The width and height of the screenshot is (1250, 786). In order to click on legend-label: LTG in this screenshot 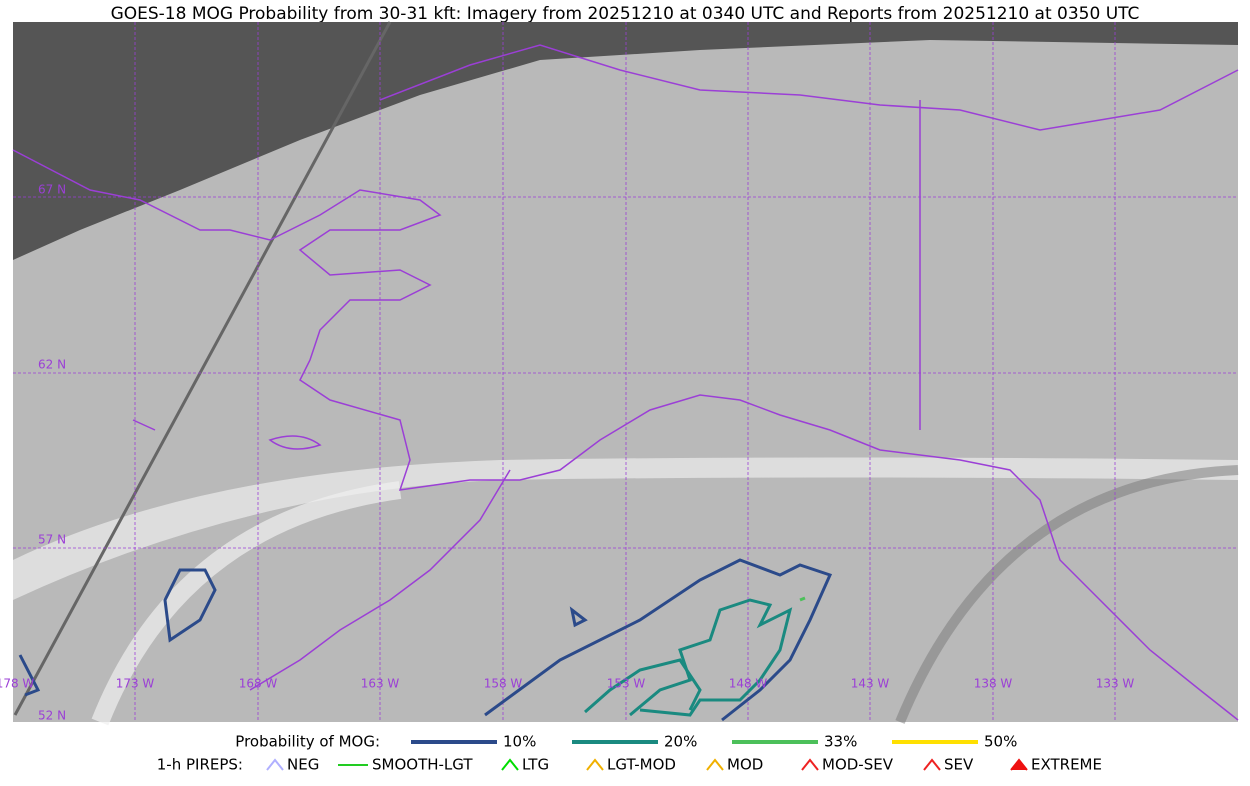, I will do `click(535, 765)`.